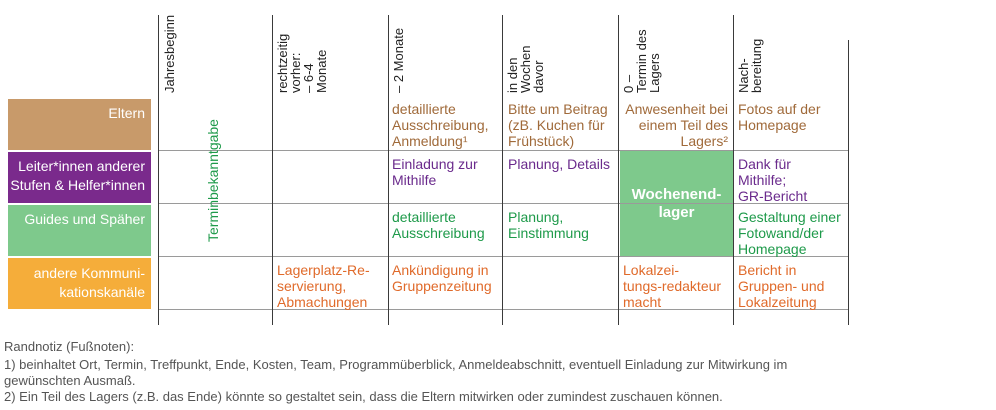  What do you see at coordinates (641, 61) in the screenshot?
I see `header-termin: 0 – Termin des Lagers` at bounding box center [641, 61].